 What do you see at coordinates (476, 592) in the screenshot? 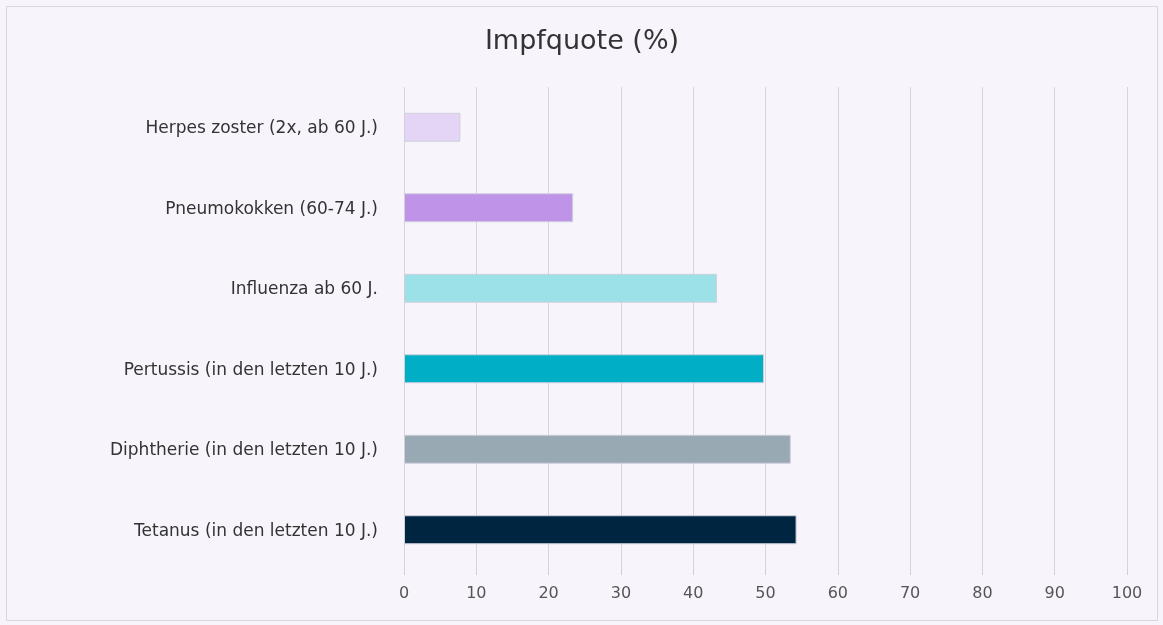
I see `x-tick-label: 10` at bounding box center [476, 592].